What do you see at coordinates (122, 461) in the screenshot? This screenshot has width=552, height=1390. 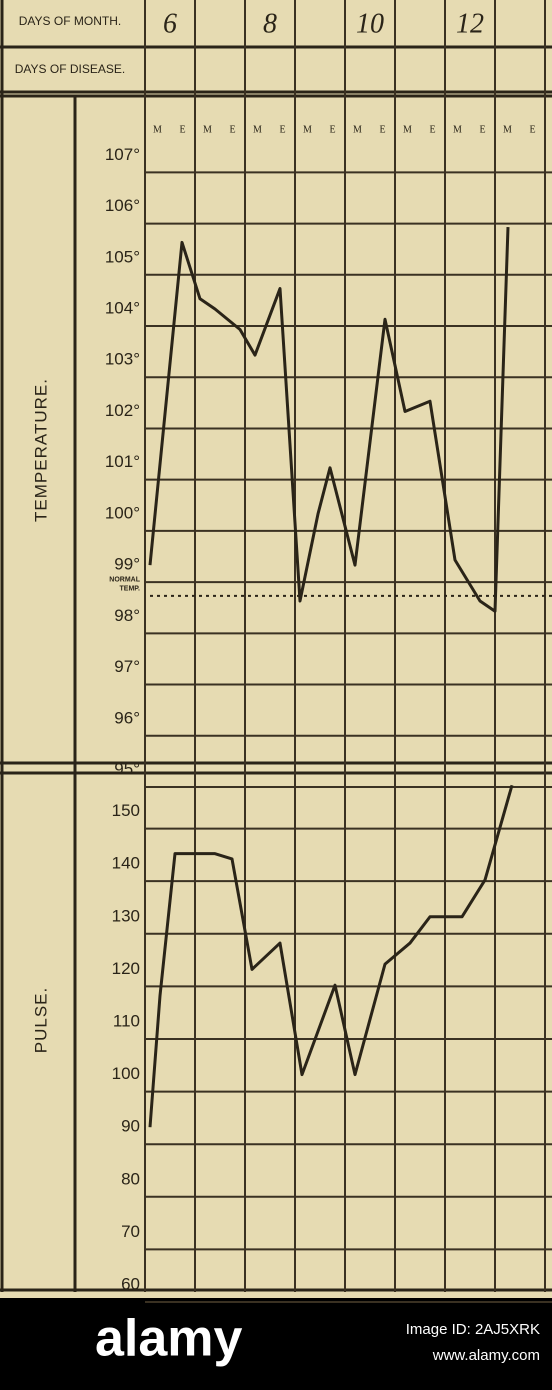 I see `y-tick-label: 101°` at bounding box center [122, 461].